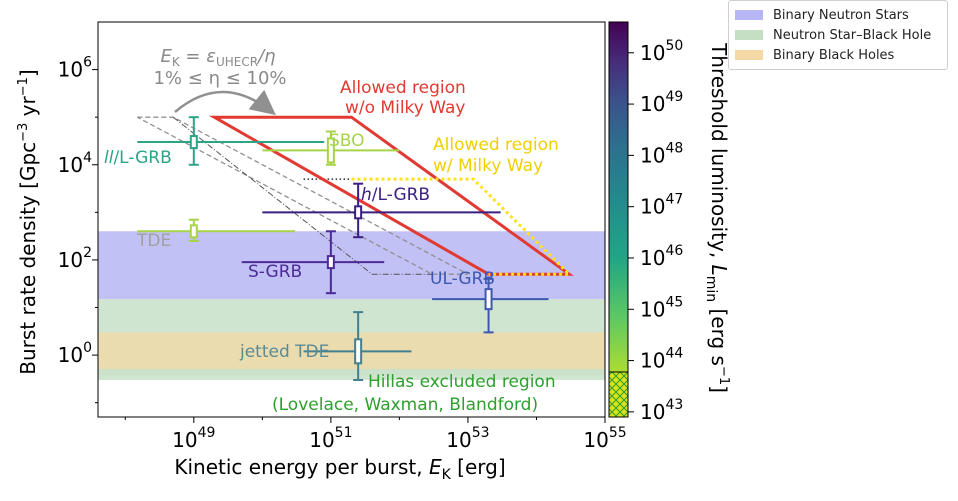 This screenshot has width=958, height=501. Describe the element at coordinates (834, 55) in the screenshot. I see `legend-label-bbh: Binary Black Holes` at that location.